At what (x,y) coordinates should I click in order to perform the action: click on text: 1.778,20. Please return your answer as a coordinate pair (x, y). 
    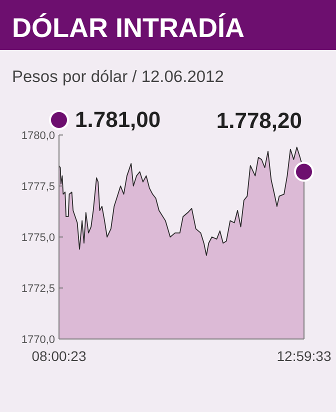
    Looking at the image, I should click on (259, 120).